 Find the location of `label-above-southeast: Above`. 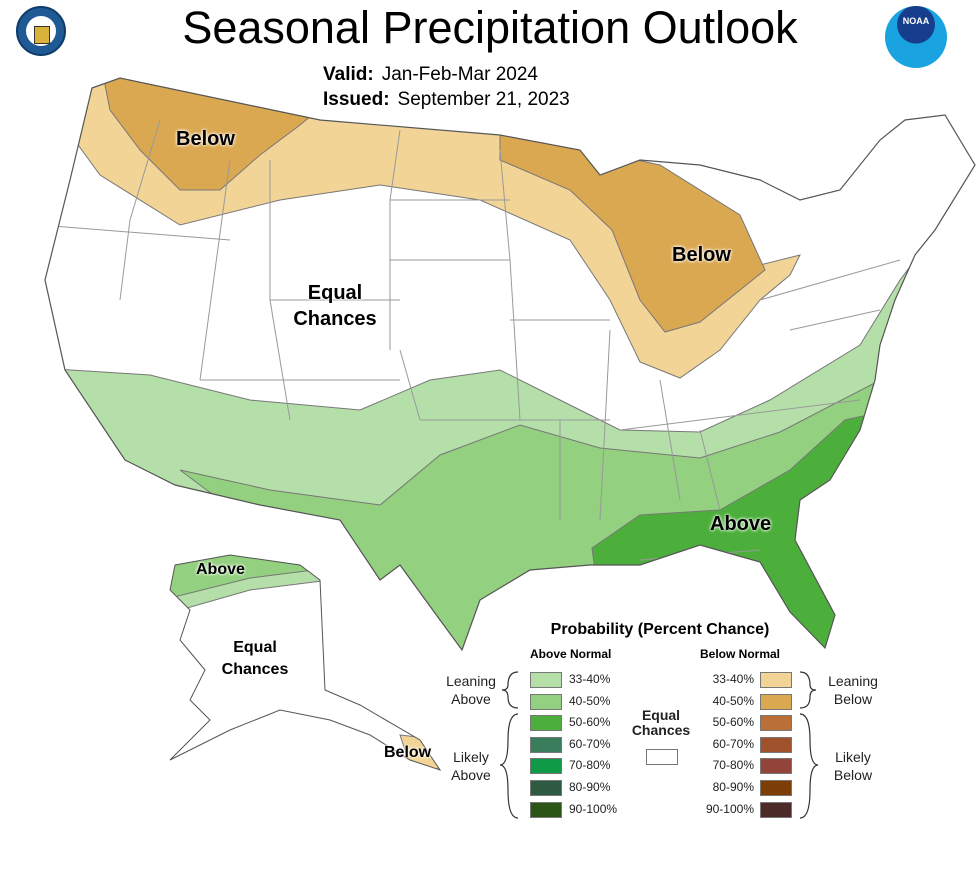

label-above-southeast: Above is located at coordinates (741, 524).